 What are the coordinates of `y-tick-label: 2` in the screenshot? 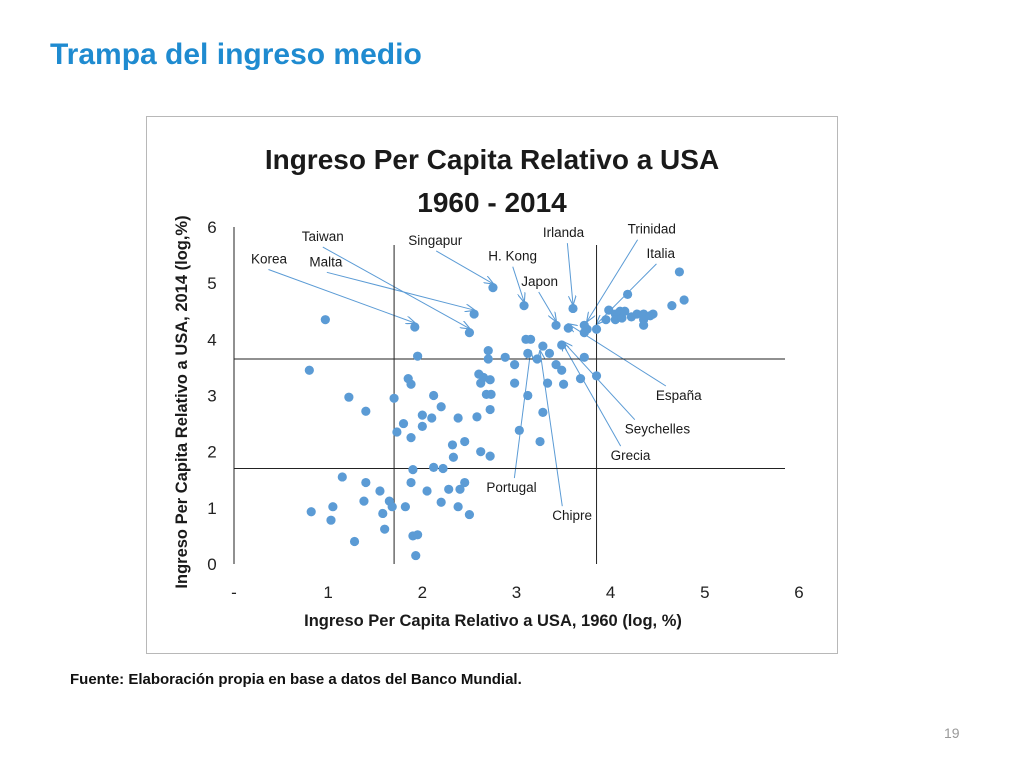 It's located at (211, 452).